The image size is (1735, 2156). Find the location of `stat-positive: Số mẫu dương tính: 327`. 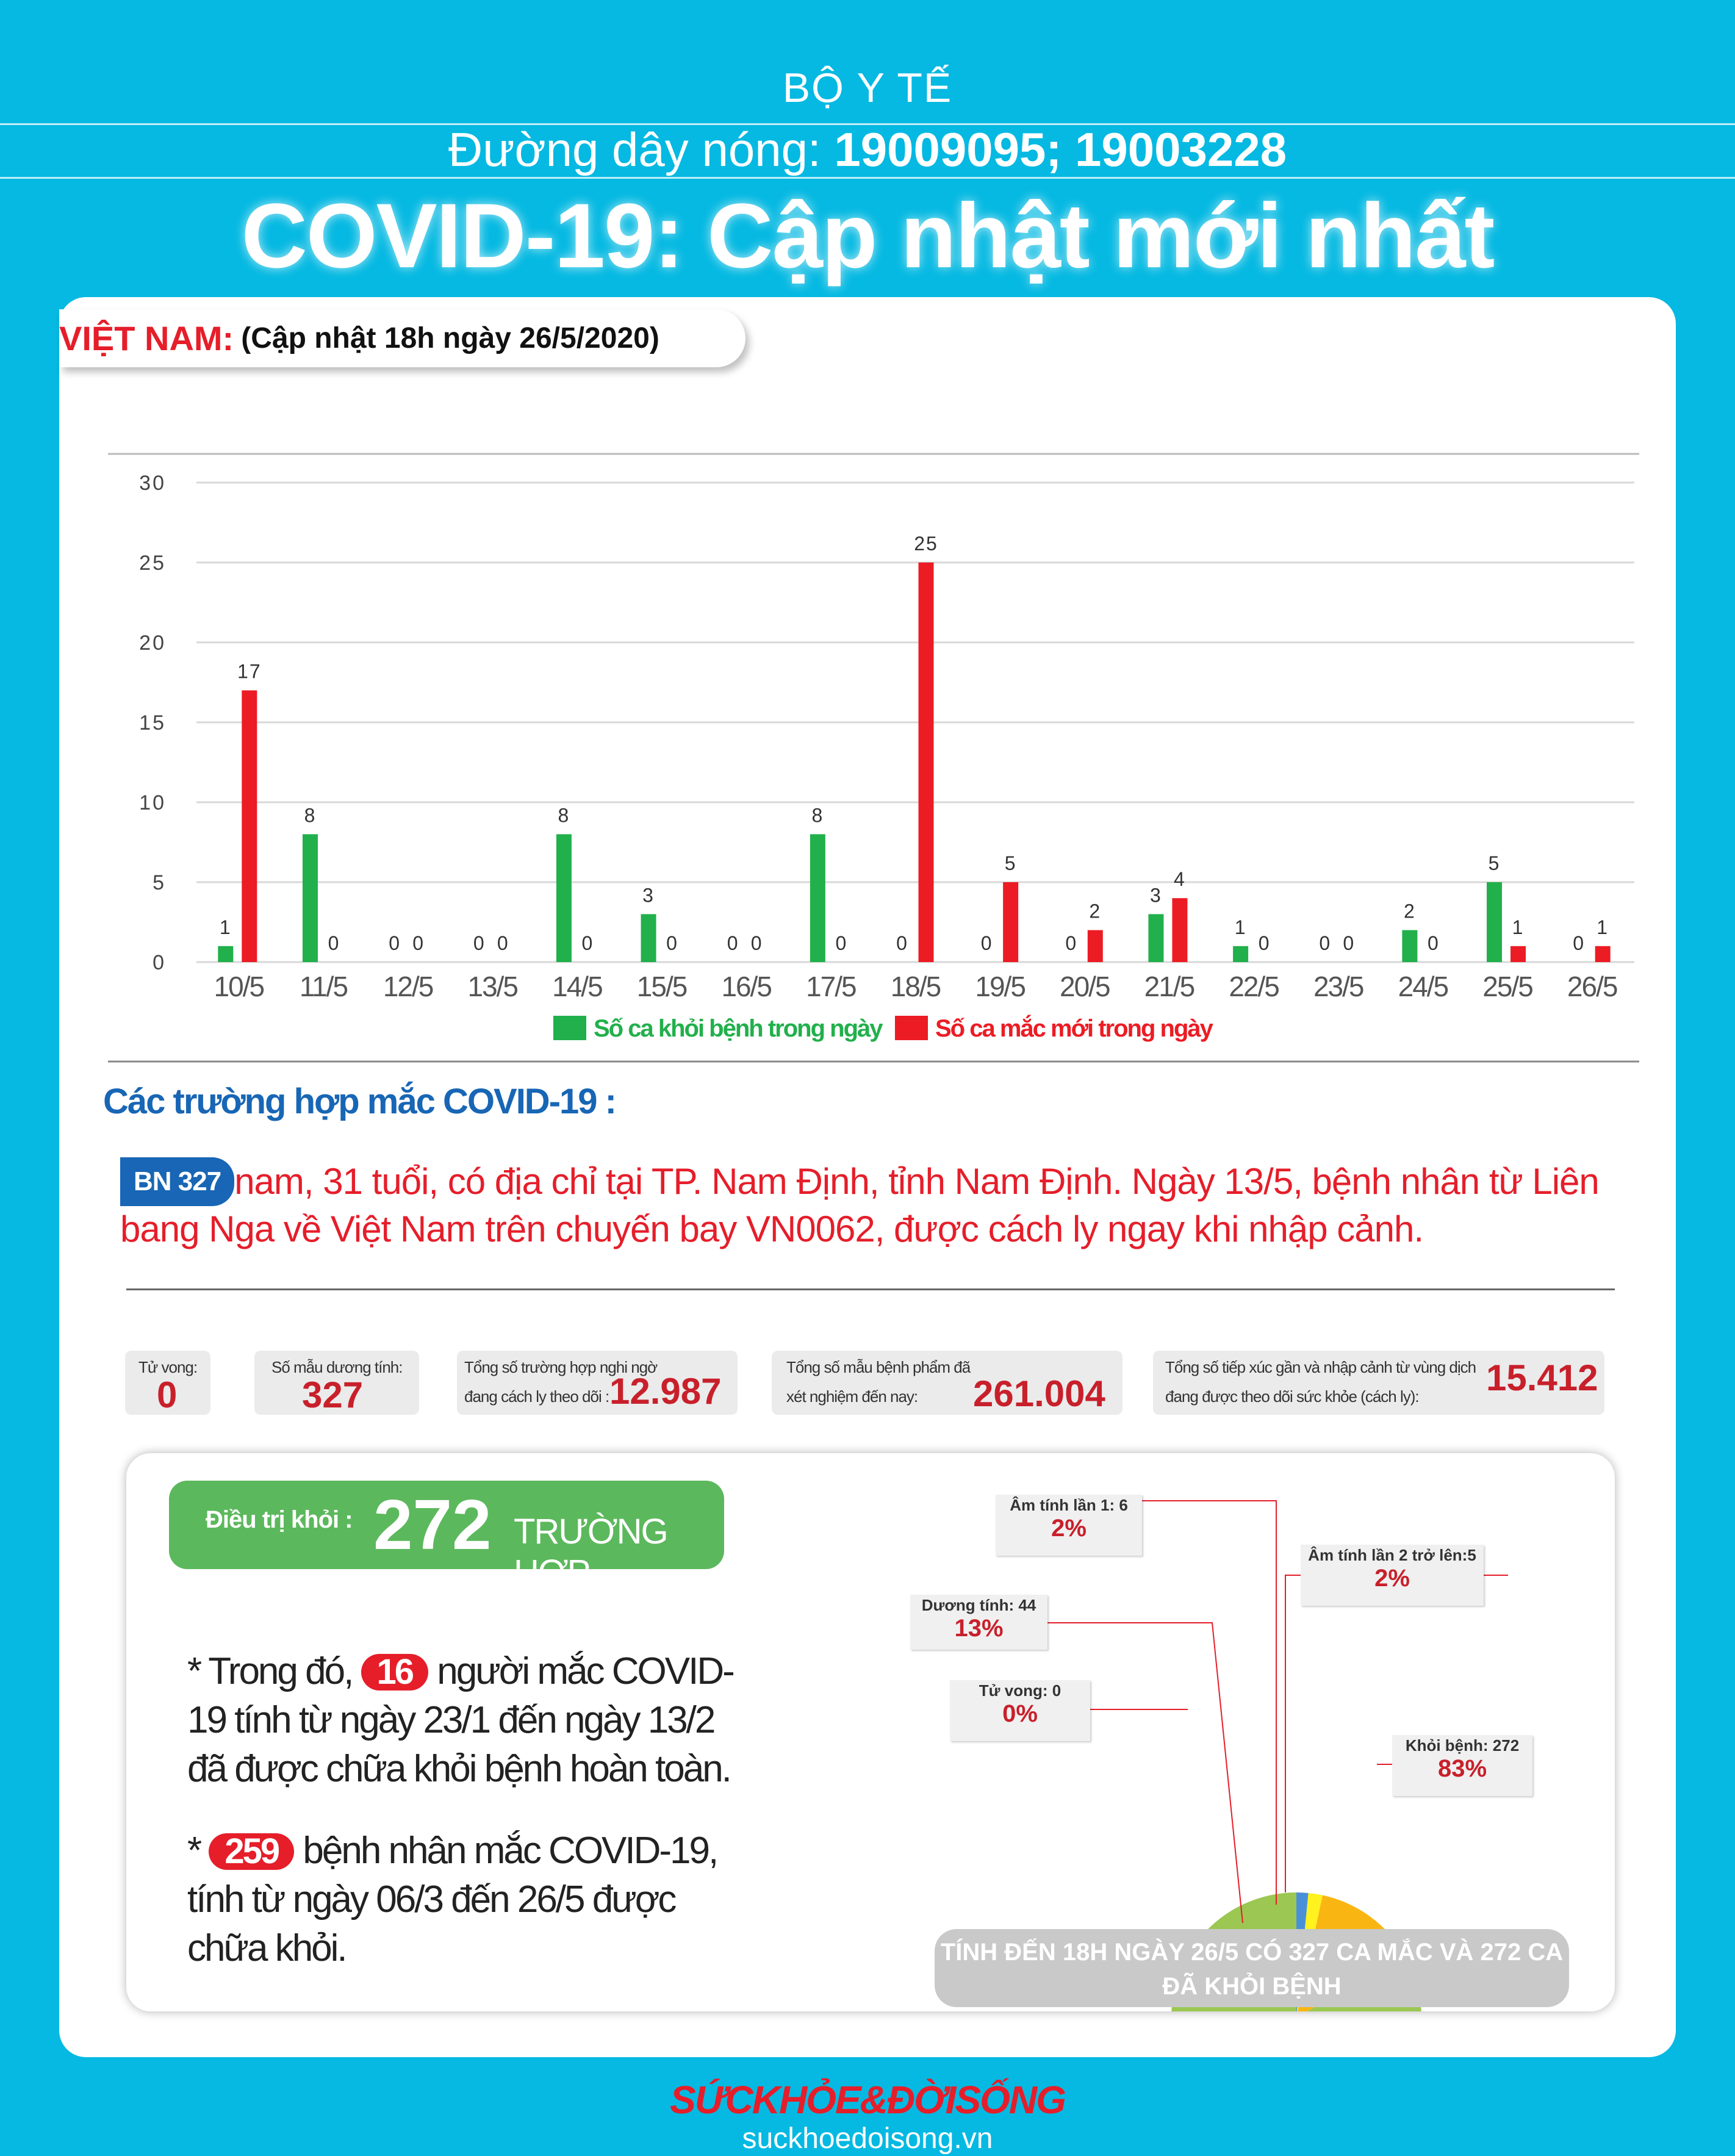

stat-positive: Số mẫu dương tính: 327 is located at coordinates (337, 1383).